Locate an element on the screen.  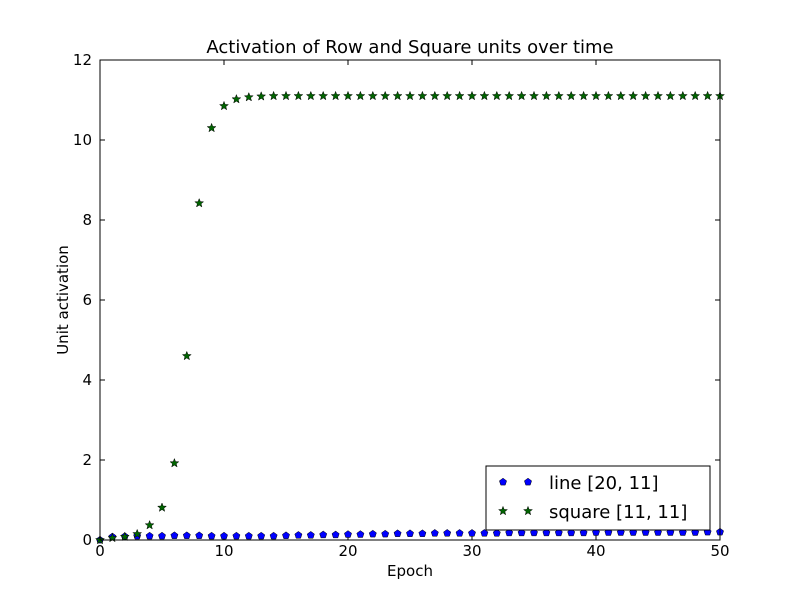
x-tick-label: 40 is located at coordinates (595, 551).